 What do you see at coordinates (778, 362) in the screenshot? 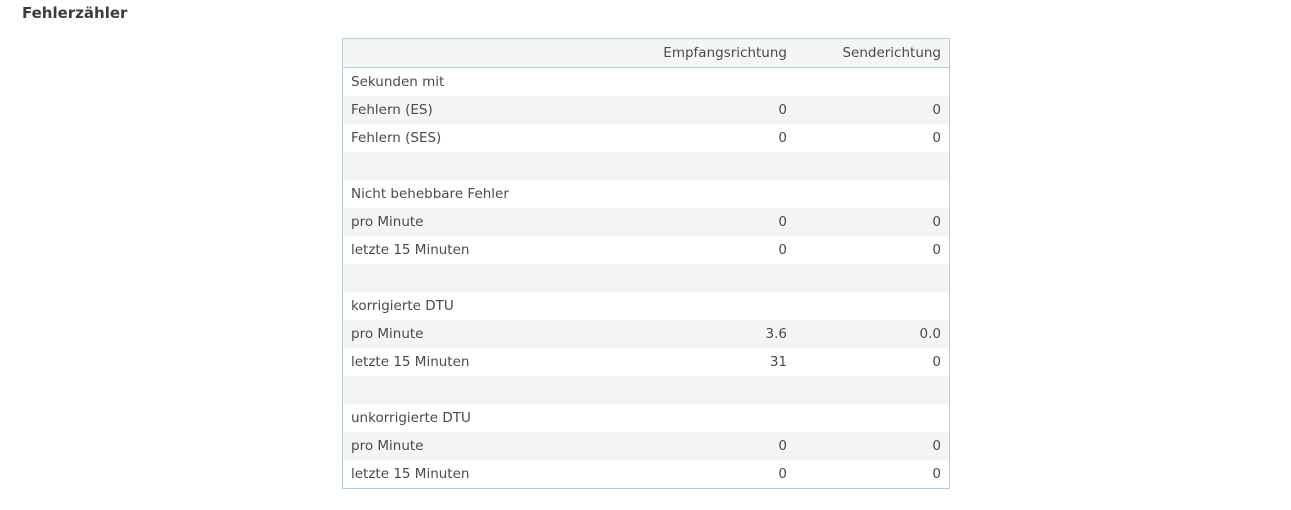
I see `receive-value: 31` at bounding box center [778, 362].